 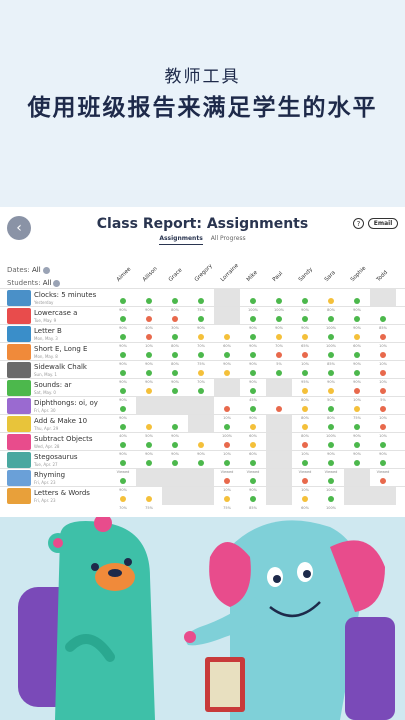 What do you see at coordinates (175, 275) in the screenshot?
I see `student-column-header: Grace` at bounding box center [175, 275].